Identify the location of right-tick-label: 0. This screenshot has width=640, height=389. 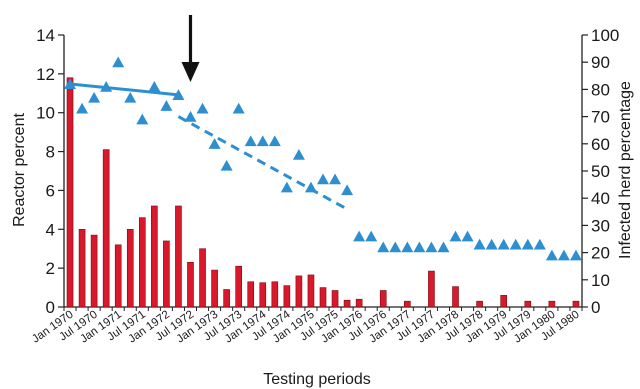
(595, 307).